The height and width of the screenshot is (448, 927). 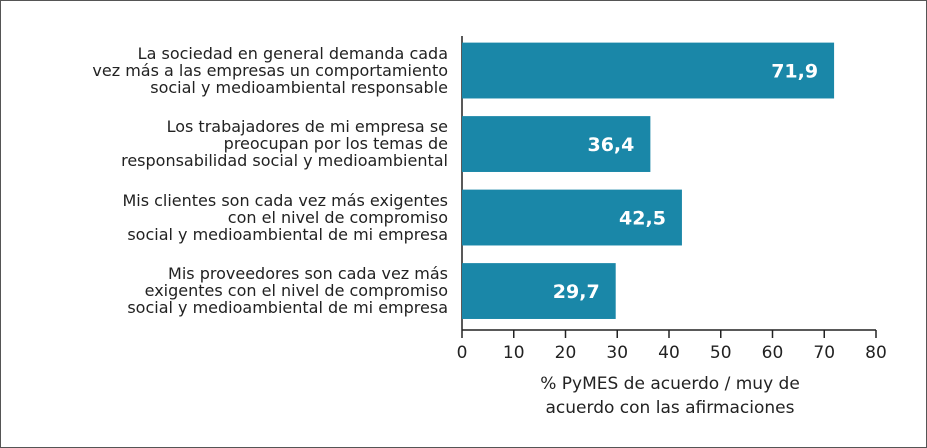 I want to click on x-tick-label: 20, so click(x=566, y=353).